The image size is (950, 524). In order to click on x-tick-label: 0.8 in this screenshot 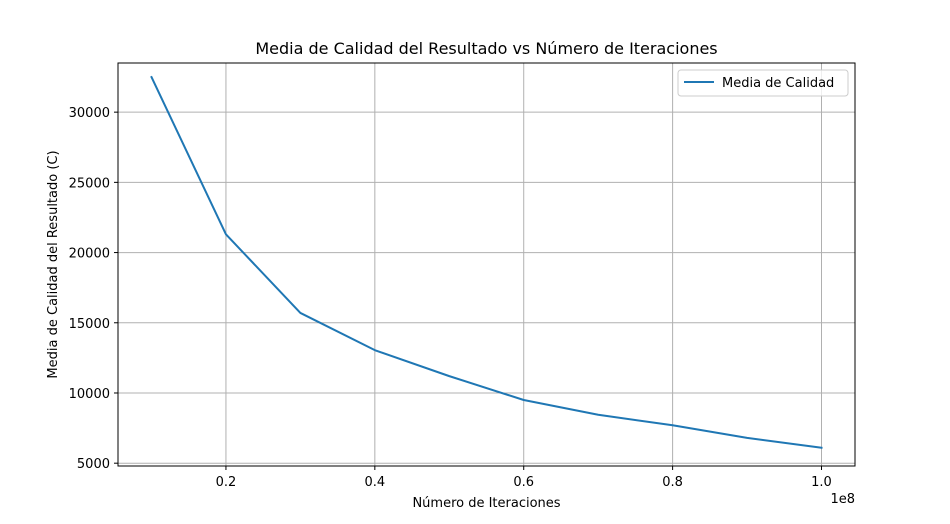, I will do `click(672, 482)`.